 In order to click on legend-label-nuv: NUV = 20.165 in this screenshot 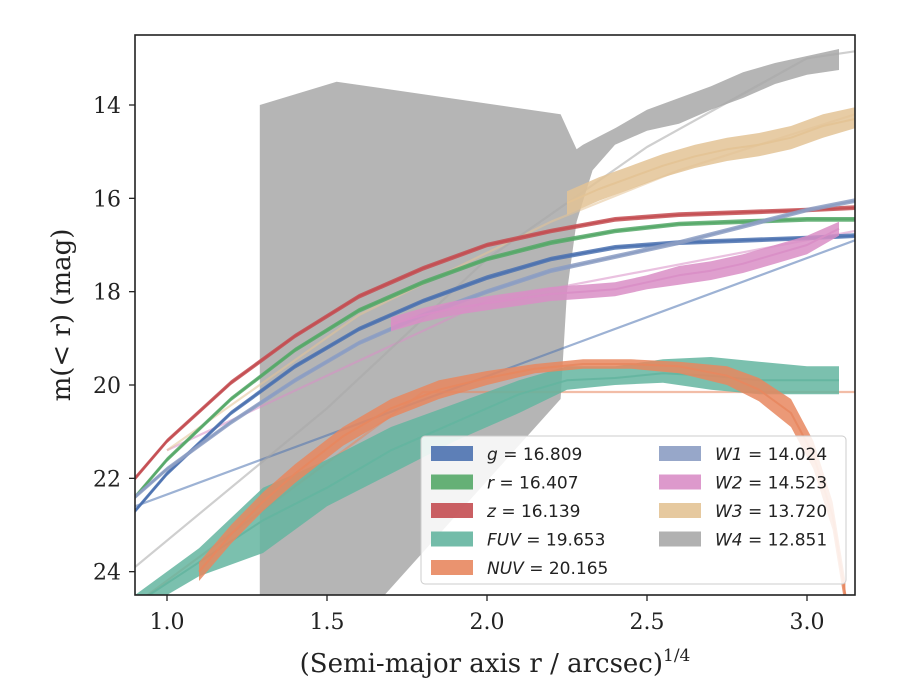, I will do `click(547, 569)`.